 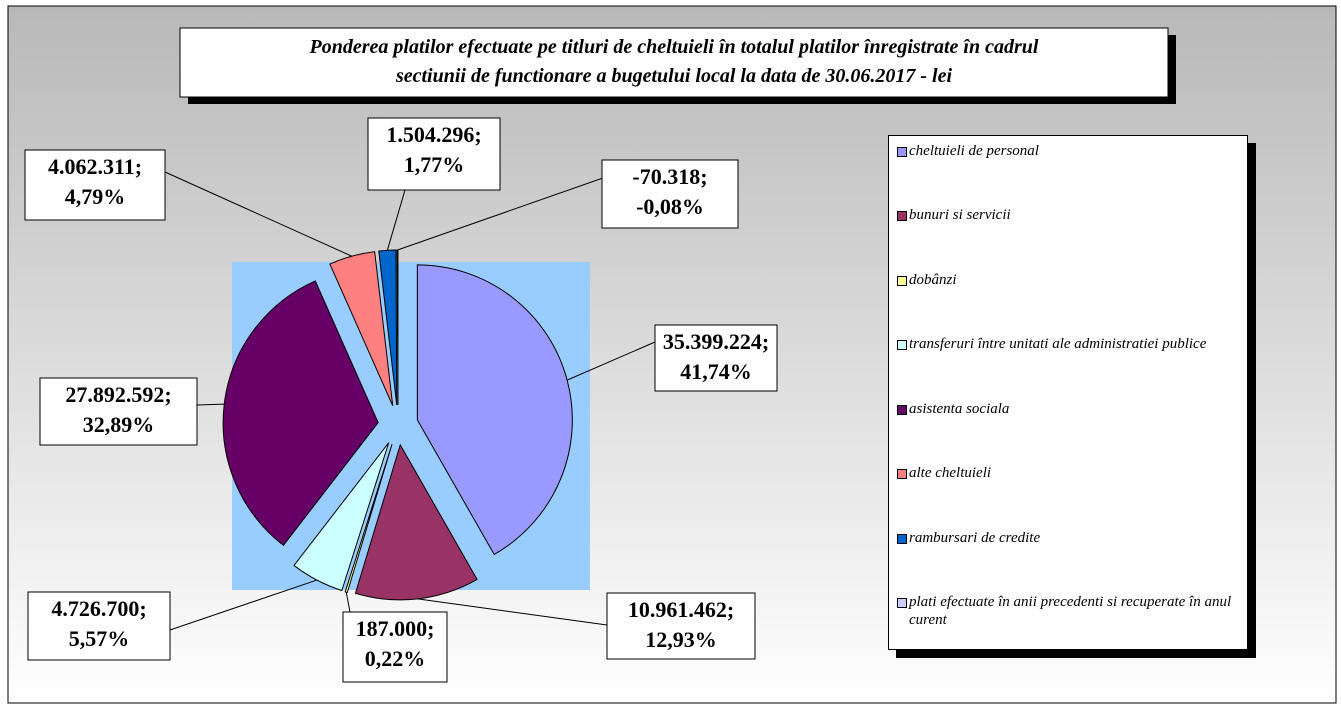 What do you see at coordinates (1069, 557) in the screenshot?
I see `legend-item: rambursari de credite` at bounding box center [1069, 557].